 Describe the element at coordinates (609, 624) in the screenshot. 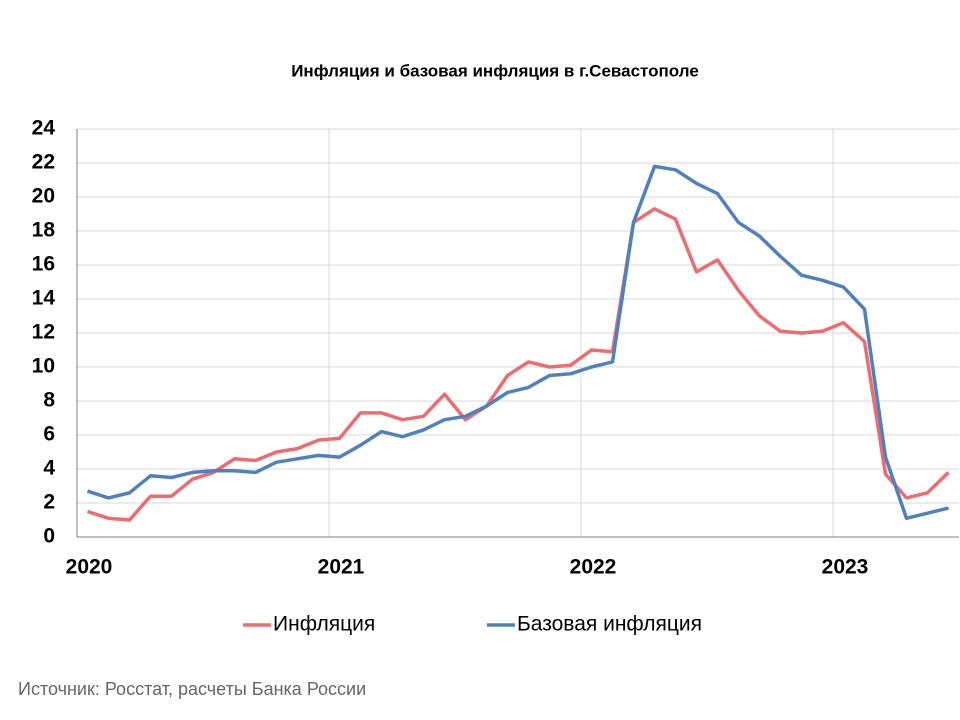

I see `legend-label: Базовая инфляция` at that location.